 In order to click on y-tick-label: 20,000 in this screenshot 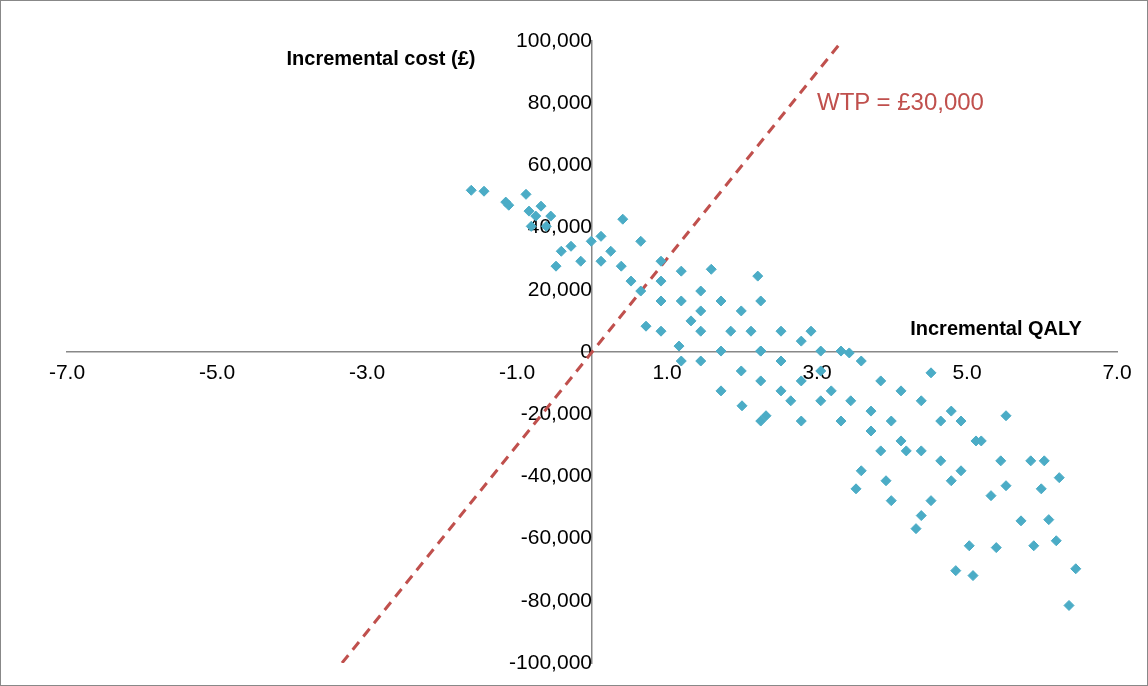, I will do `click(559, 288)`.